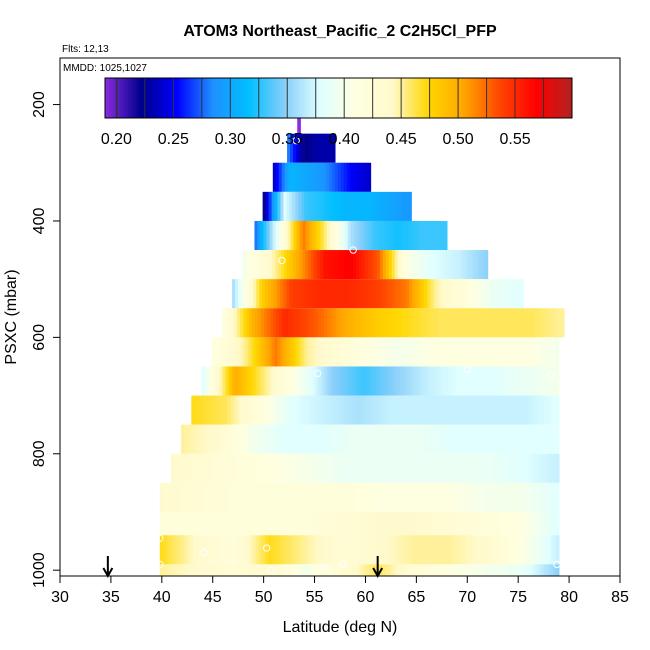 The height and width of the screenshot is (650, 650). Describe the element at coordinates (162, 597) in the screenshot. I see `x-tick-label: 40` at that location.